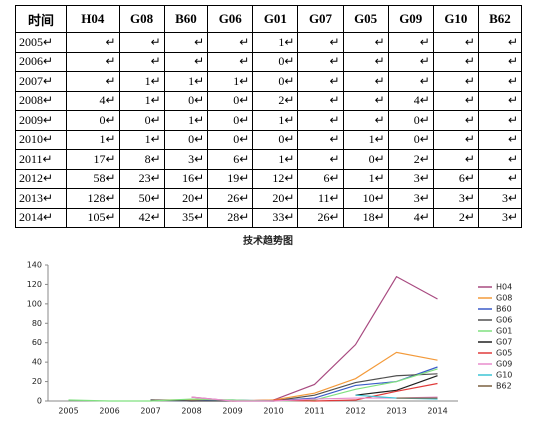  Describe the element at coordinates (186, 19) in the screenshot. I see `table-cell: B60` at that location.